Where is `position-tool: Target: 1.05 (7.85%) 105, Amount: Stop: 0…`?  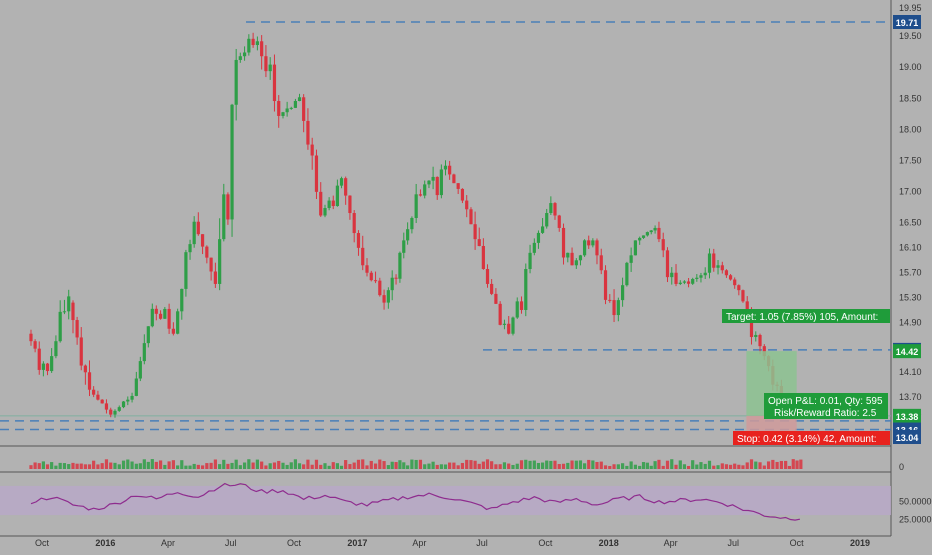
position-tool: Target: 1.05 (7.85%) 105, Amount: Stop: 0… is located at coordinates (806, 377).